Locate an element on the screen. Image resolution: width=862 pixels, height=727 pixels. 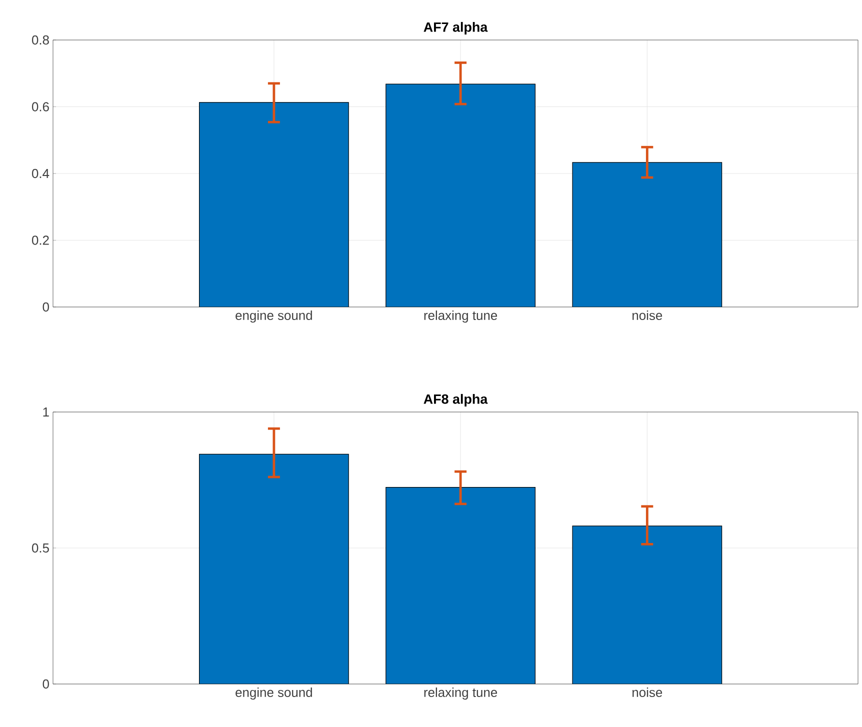
y-tick-label: 0.5 is located at coordinates (40, 548).